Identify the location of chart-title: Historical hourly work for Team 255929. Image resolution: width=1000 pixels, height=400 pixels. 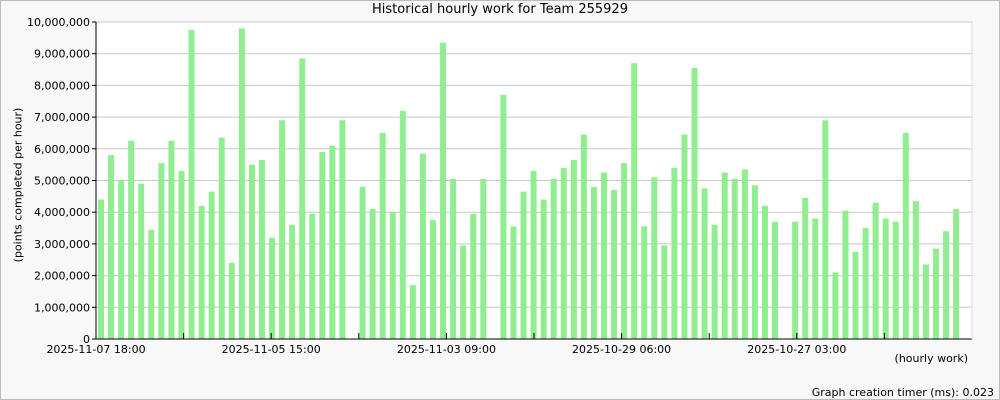
(500, 9).